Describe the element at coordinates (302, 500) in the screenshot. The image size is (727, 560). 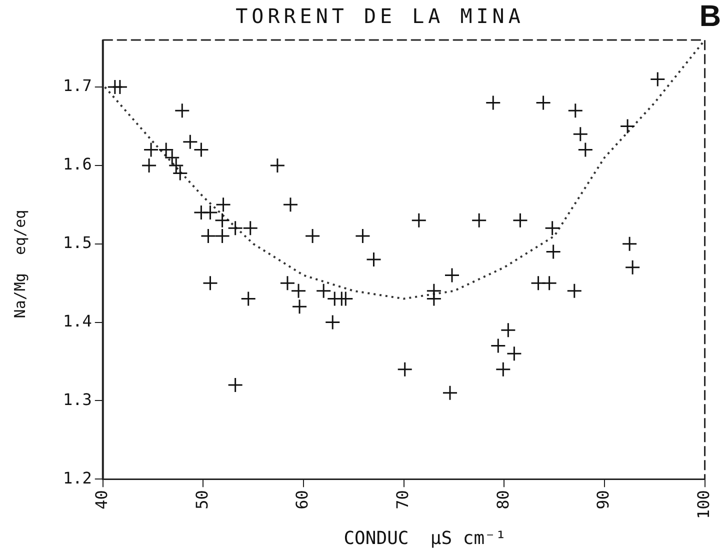
I see `x-tick-label: 60` at that location.